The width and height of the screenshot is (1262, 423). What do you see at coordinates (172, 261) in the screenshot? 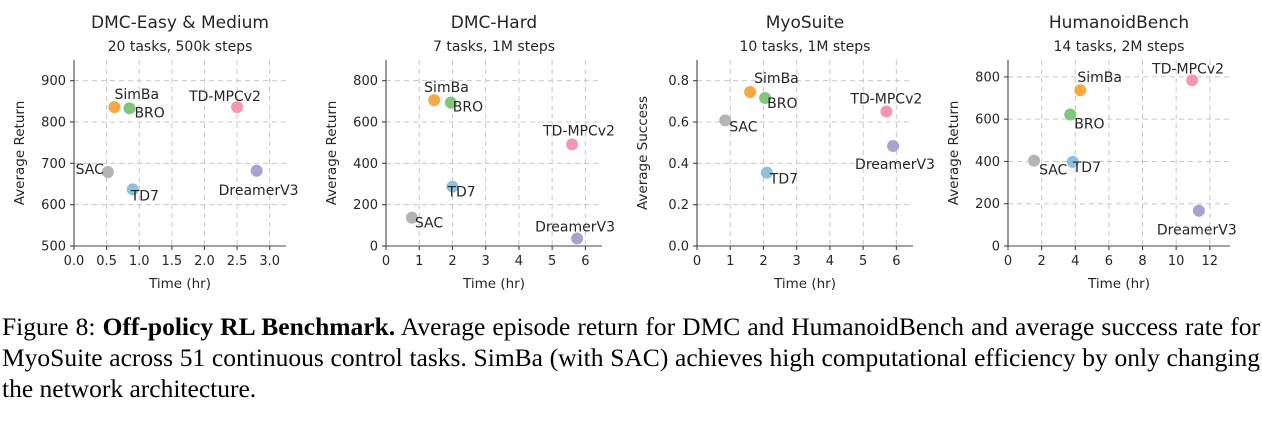
I see `x-tick-label: 1.5` at bounding box center [172, 261].